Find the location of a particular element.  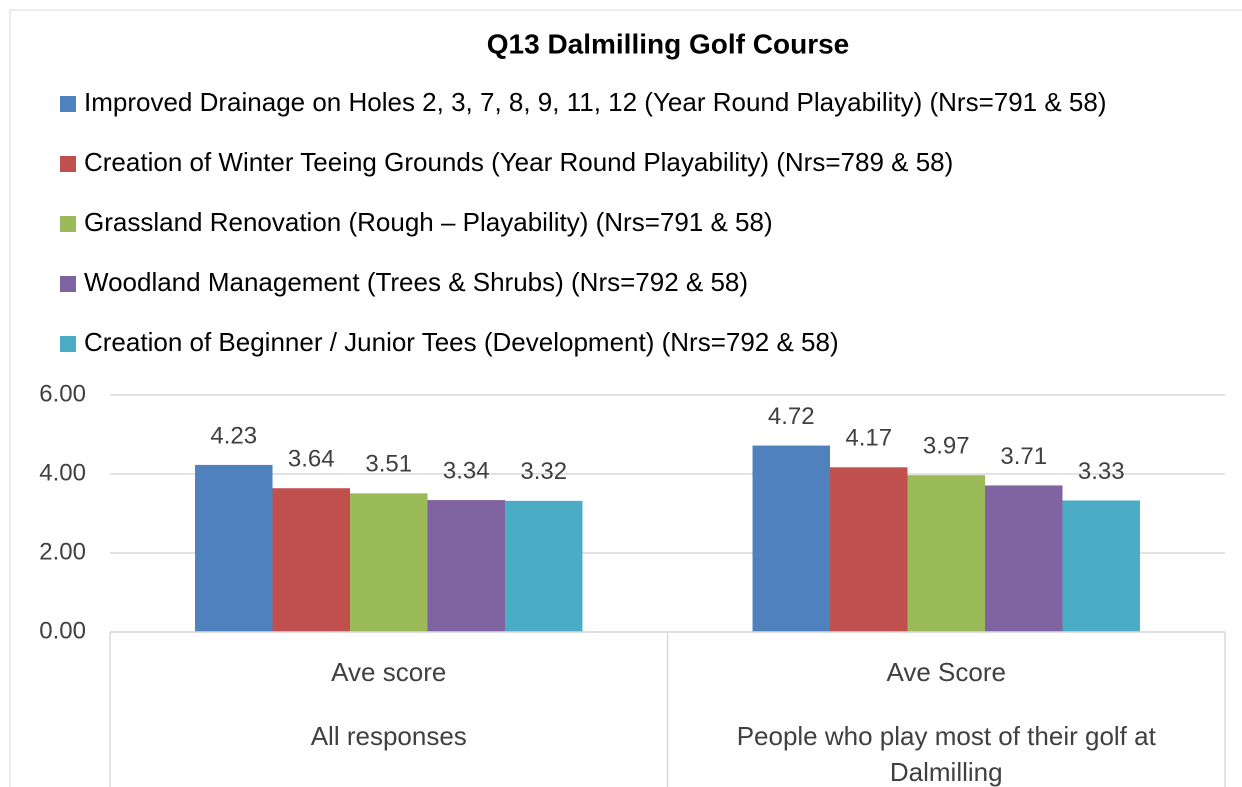

value-label: 3.34 is located at coordinates (466, 470).